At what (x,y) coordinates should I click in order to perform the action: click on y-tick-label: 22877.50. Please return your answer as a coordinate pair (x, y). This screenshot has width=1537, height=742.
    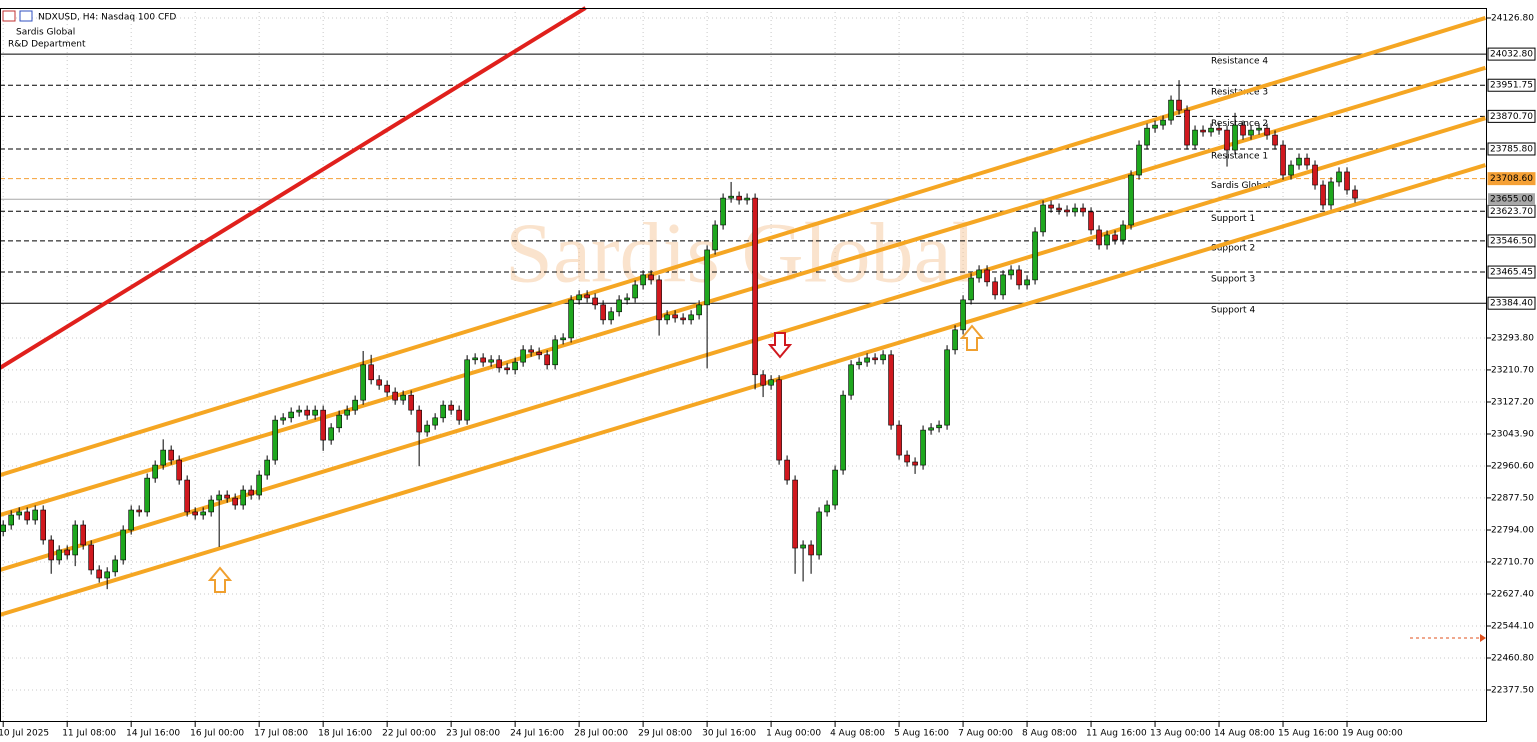
    Looking at the image, I should click on (1512, 498).